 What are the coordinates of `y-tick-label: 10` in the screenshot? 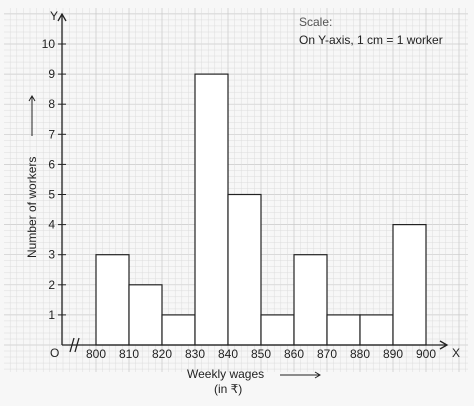 It's located at (49, 44).